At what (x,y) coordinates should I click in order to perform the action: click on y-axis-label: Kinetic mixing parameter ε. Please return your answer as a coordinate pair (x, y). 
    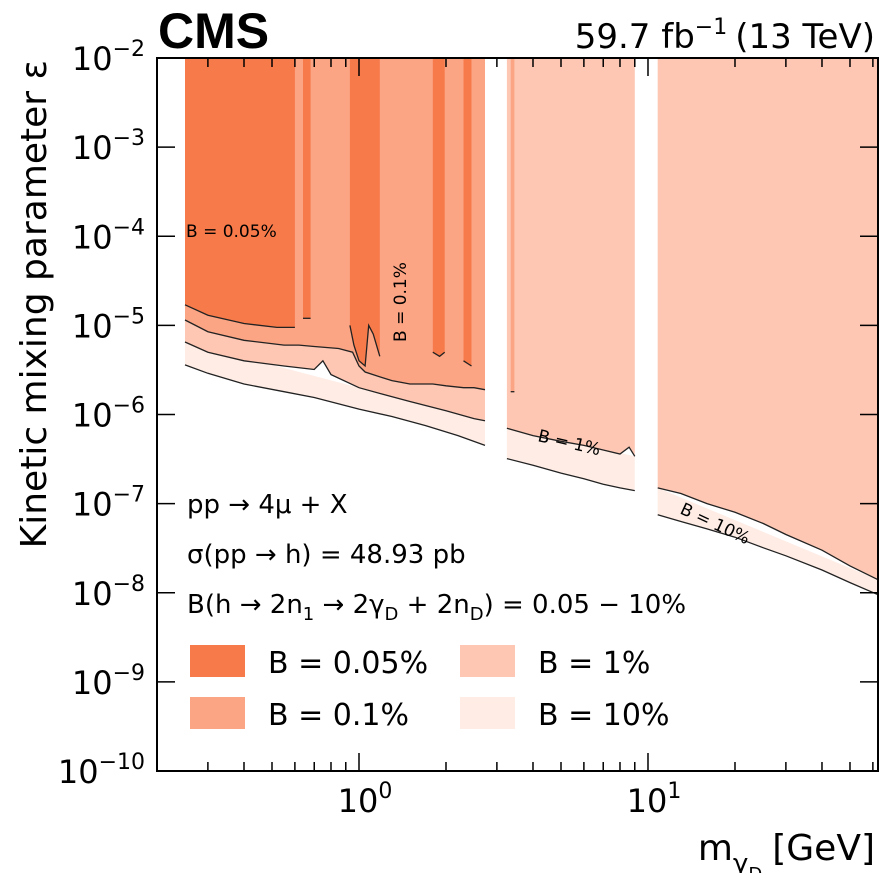
    Looking at the image, I should click on (34, 304).